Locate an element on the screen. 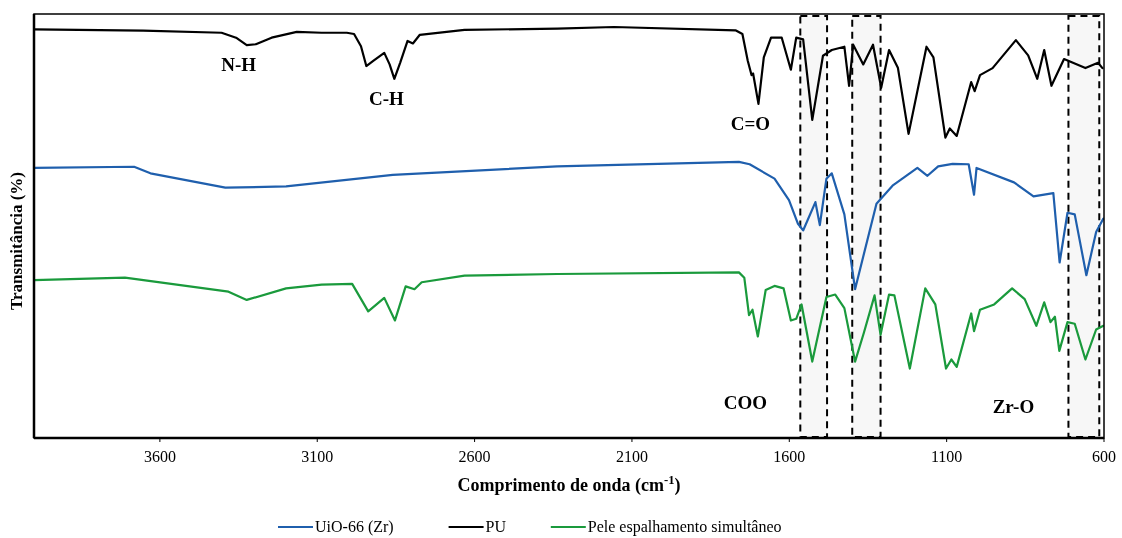 This screenshot has width=1122, height=538. x-axis-title: Comprimento de onda (cm$^{-1}$) is located at coordinates (569, 484).